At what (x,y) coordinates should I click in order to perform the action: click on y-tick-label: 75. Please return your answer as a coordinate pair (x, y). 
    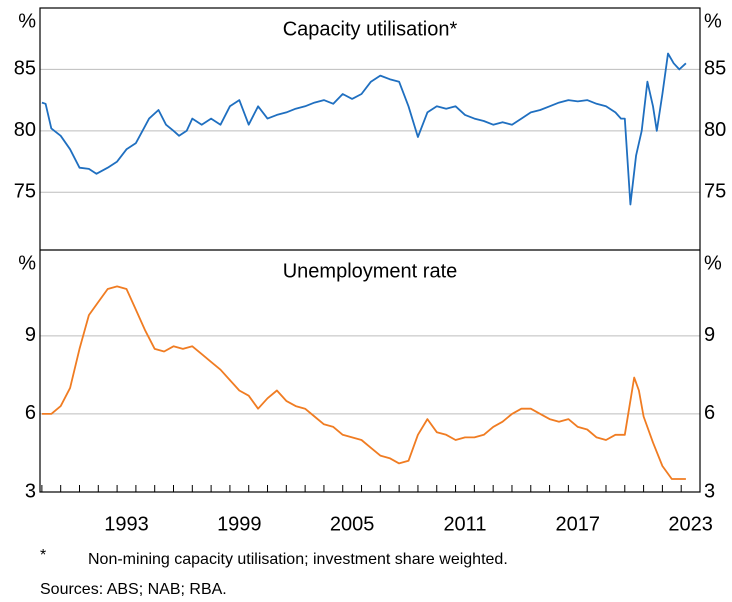
    Looking at the image, I should click on (25, 192).